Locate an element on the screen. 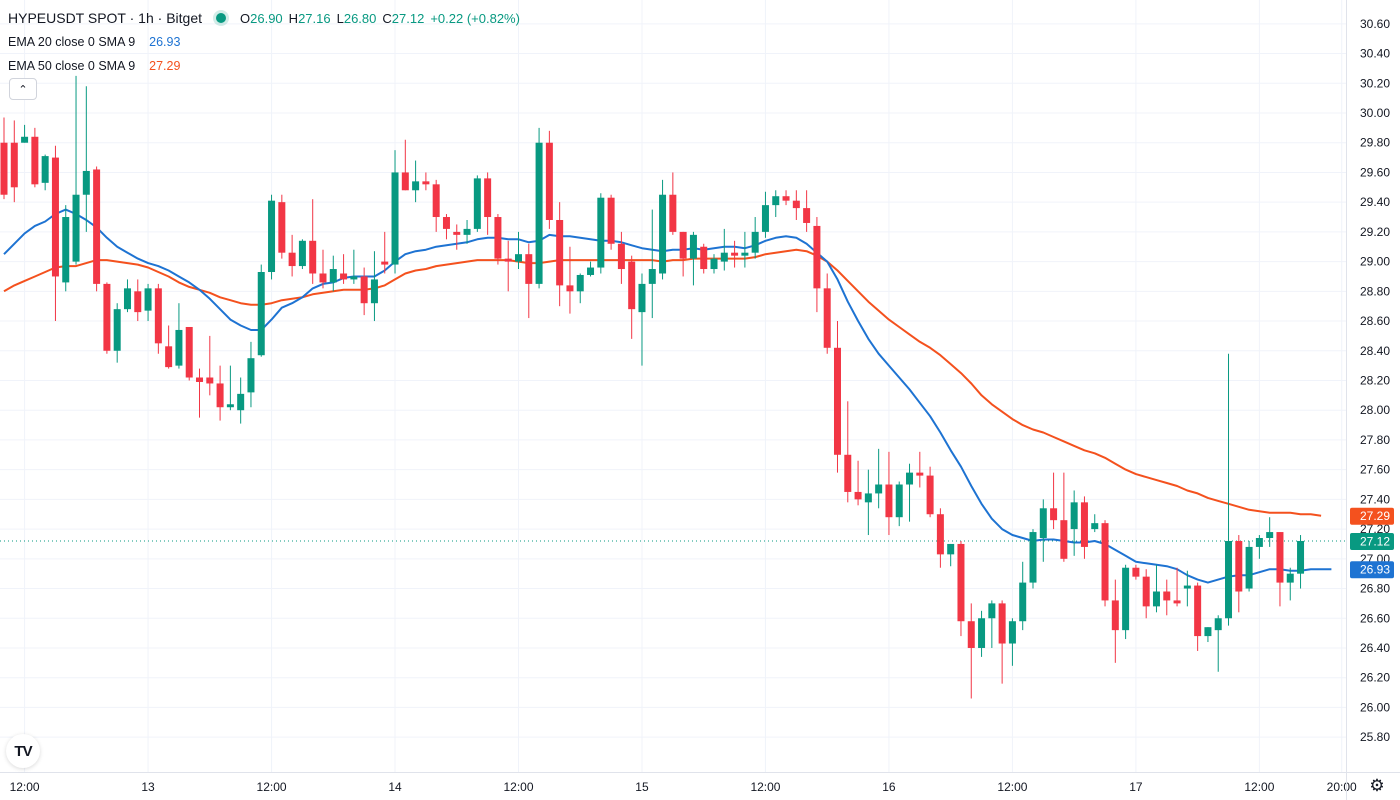 This screenshot has height=800, width=1400. y-tick-label: 29.80 is located at coordinates (1375, 143).